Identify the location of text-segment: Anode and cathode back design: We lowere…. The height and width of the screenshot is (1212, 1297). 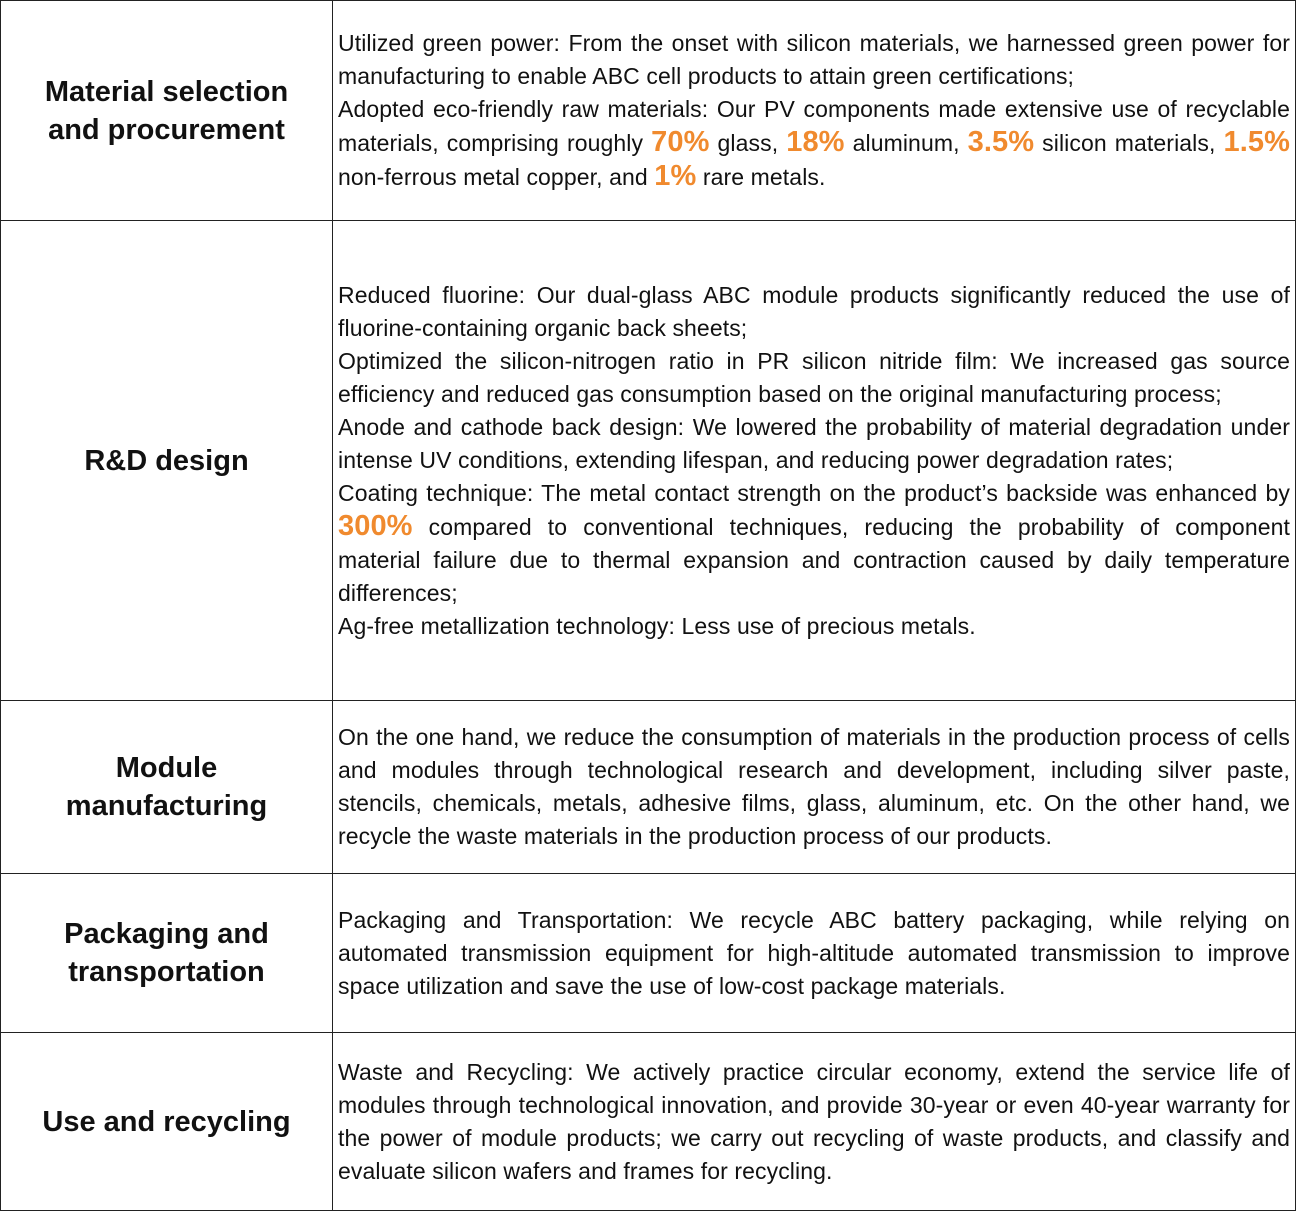
(814, 443).